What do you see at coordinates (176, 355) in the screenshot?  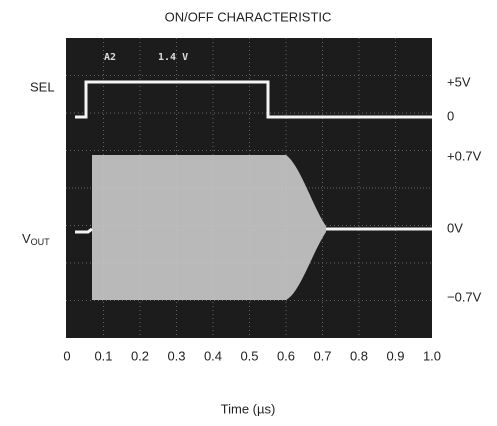 I see `x-tick-label: 0.3` at bounding box center [176, 355].